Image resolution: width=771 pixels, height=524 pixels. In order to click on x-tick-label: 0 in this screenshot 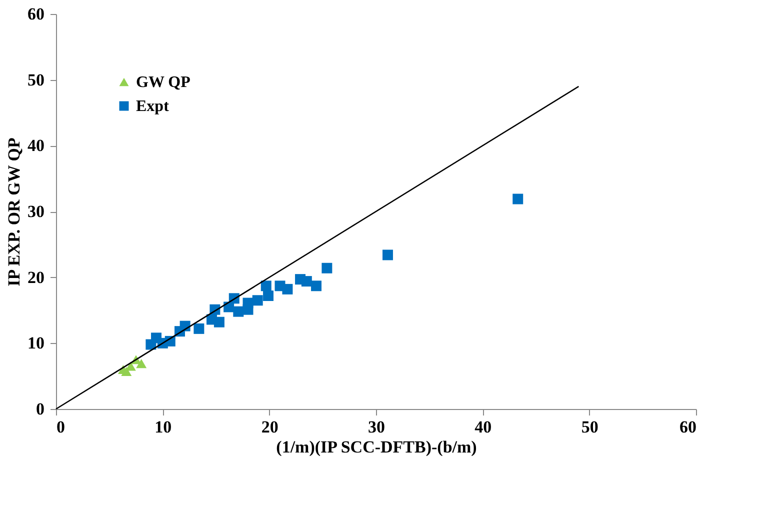, I will do `click(60, 427)`.